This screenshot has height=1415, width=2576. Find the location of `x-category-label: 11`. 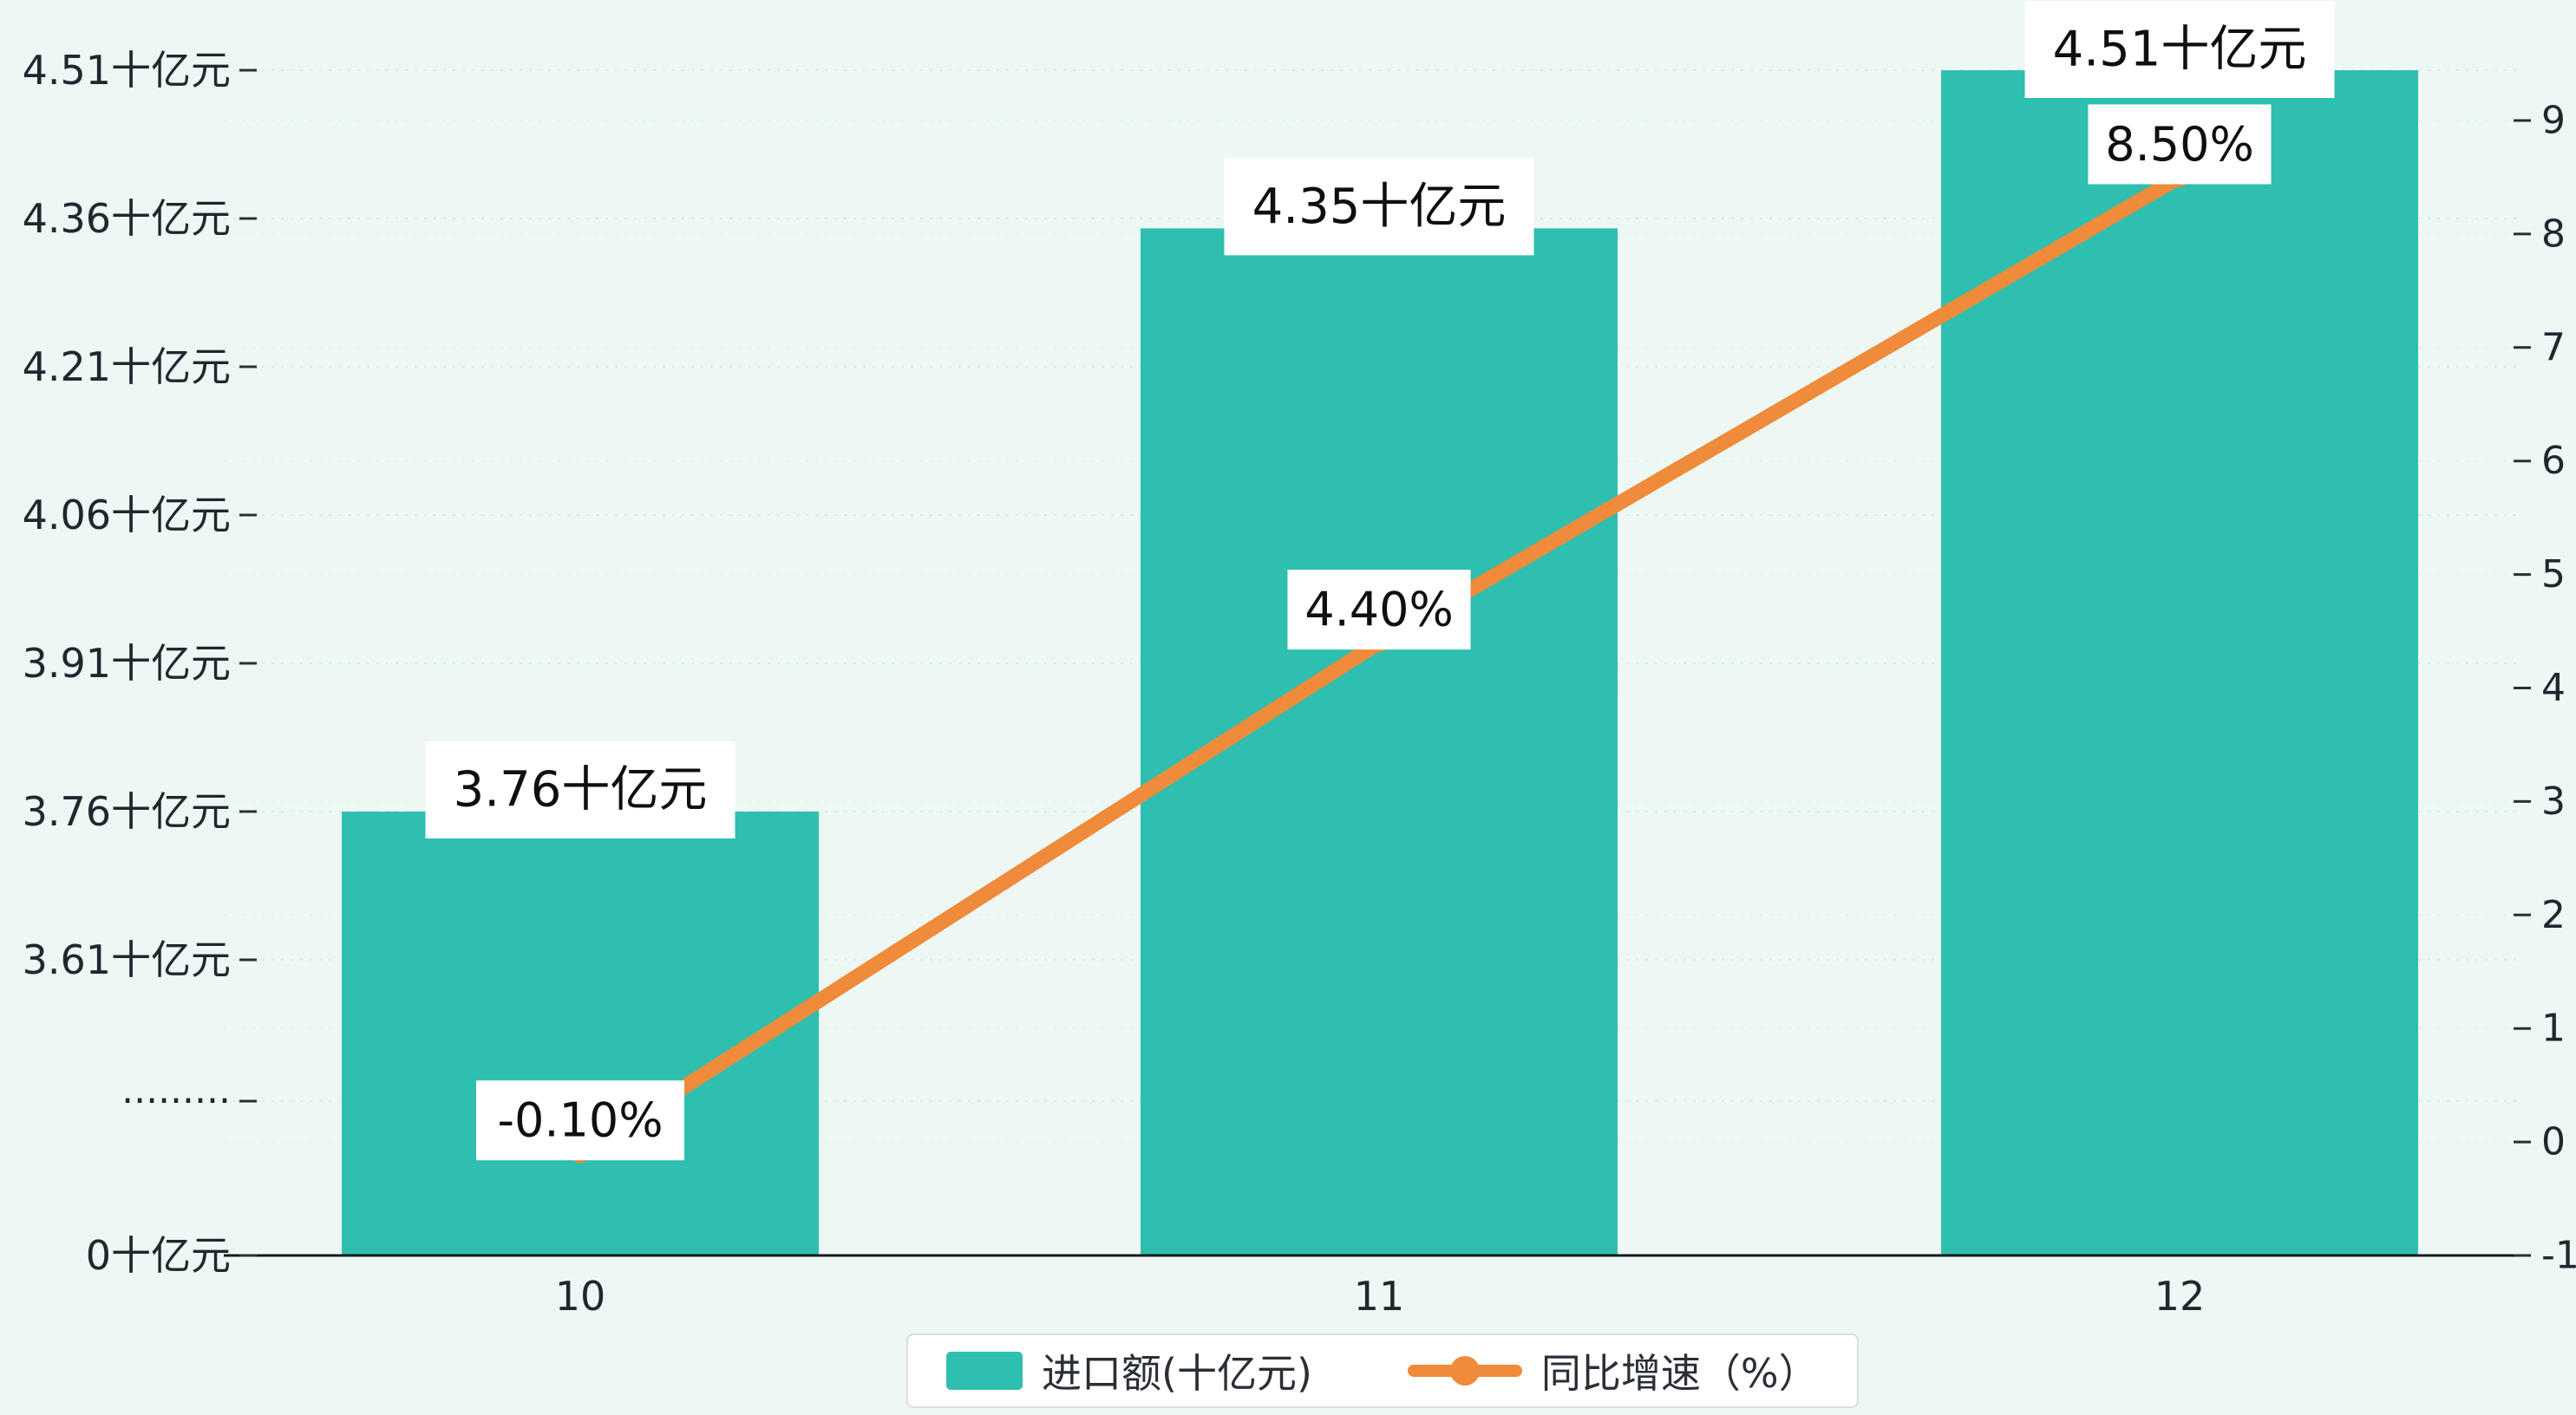

x-category-label: 11 is located at coordinates (1379, 1296).